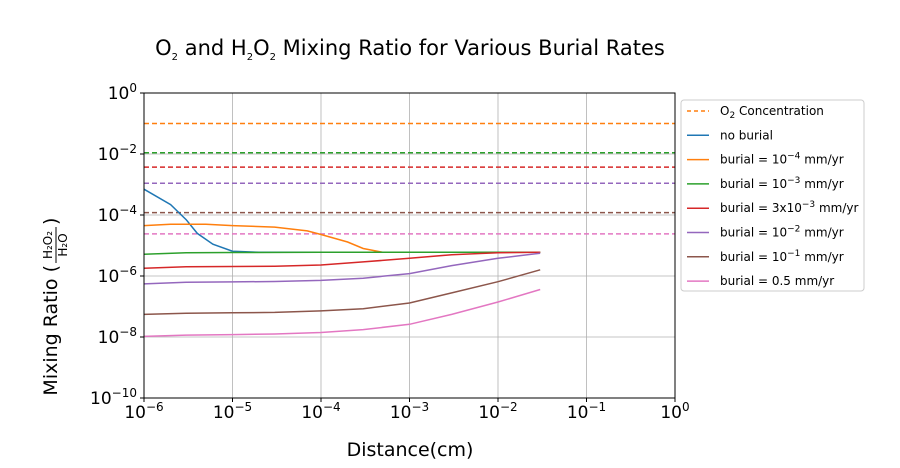 The image size is (900, 468). Describe the element at coordinates (782, 159) in the screenshot. I see `legend-label: burial = 10−4 mm/yr` at that location.